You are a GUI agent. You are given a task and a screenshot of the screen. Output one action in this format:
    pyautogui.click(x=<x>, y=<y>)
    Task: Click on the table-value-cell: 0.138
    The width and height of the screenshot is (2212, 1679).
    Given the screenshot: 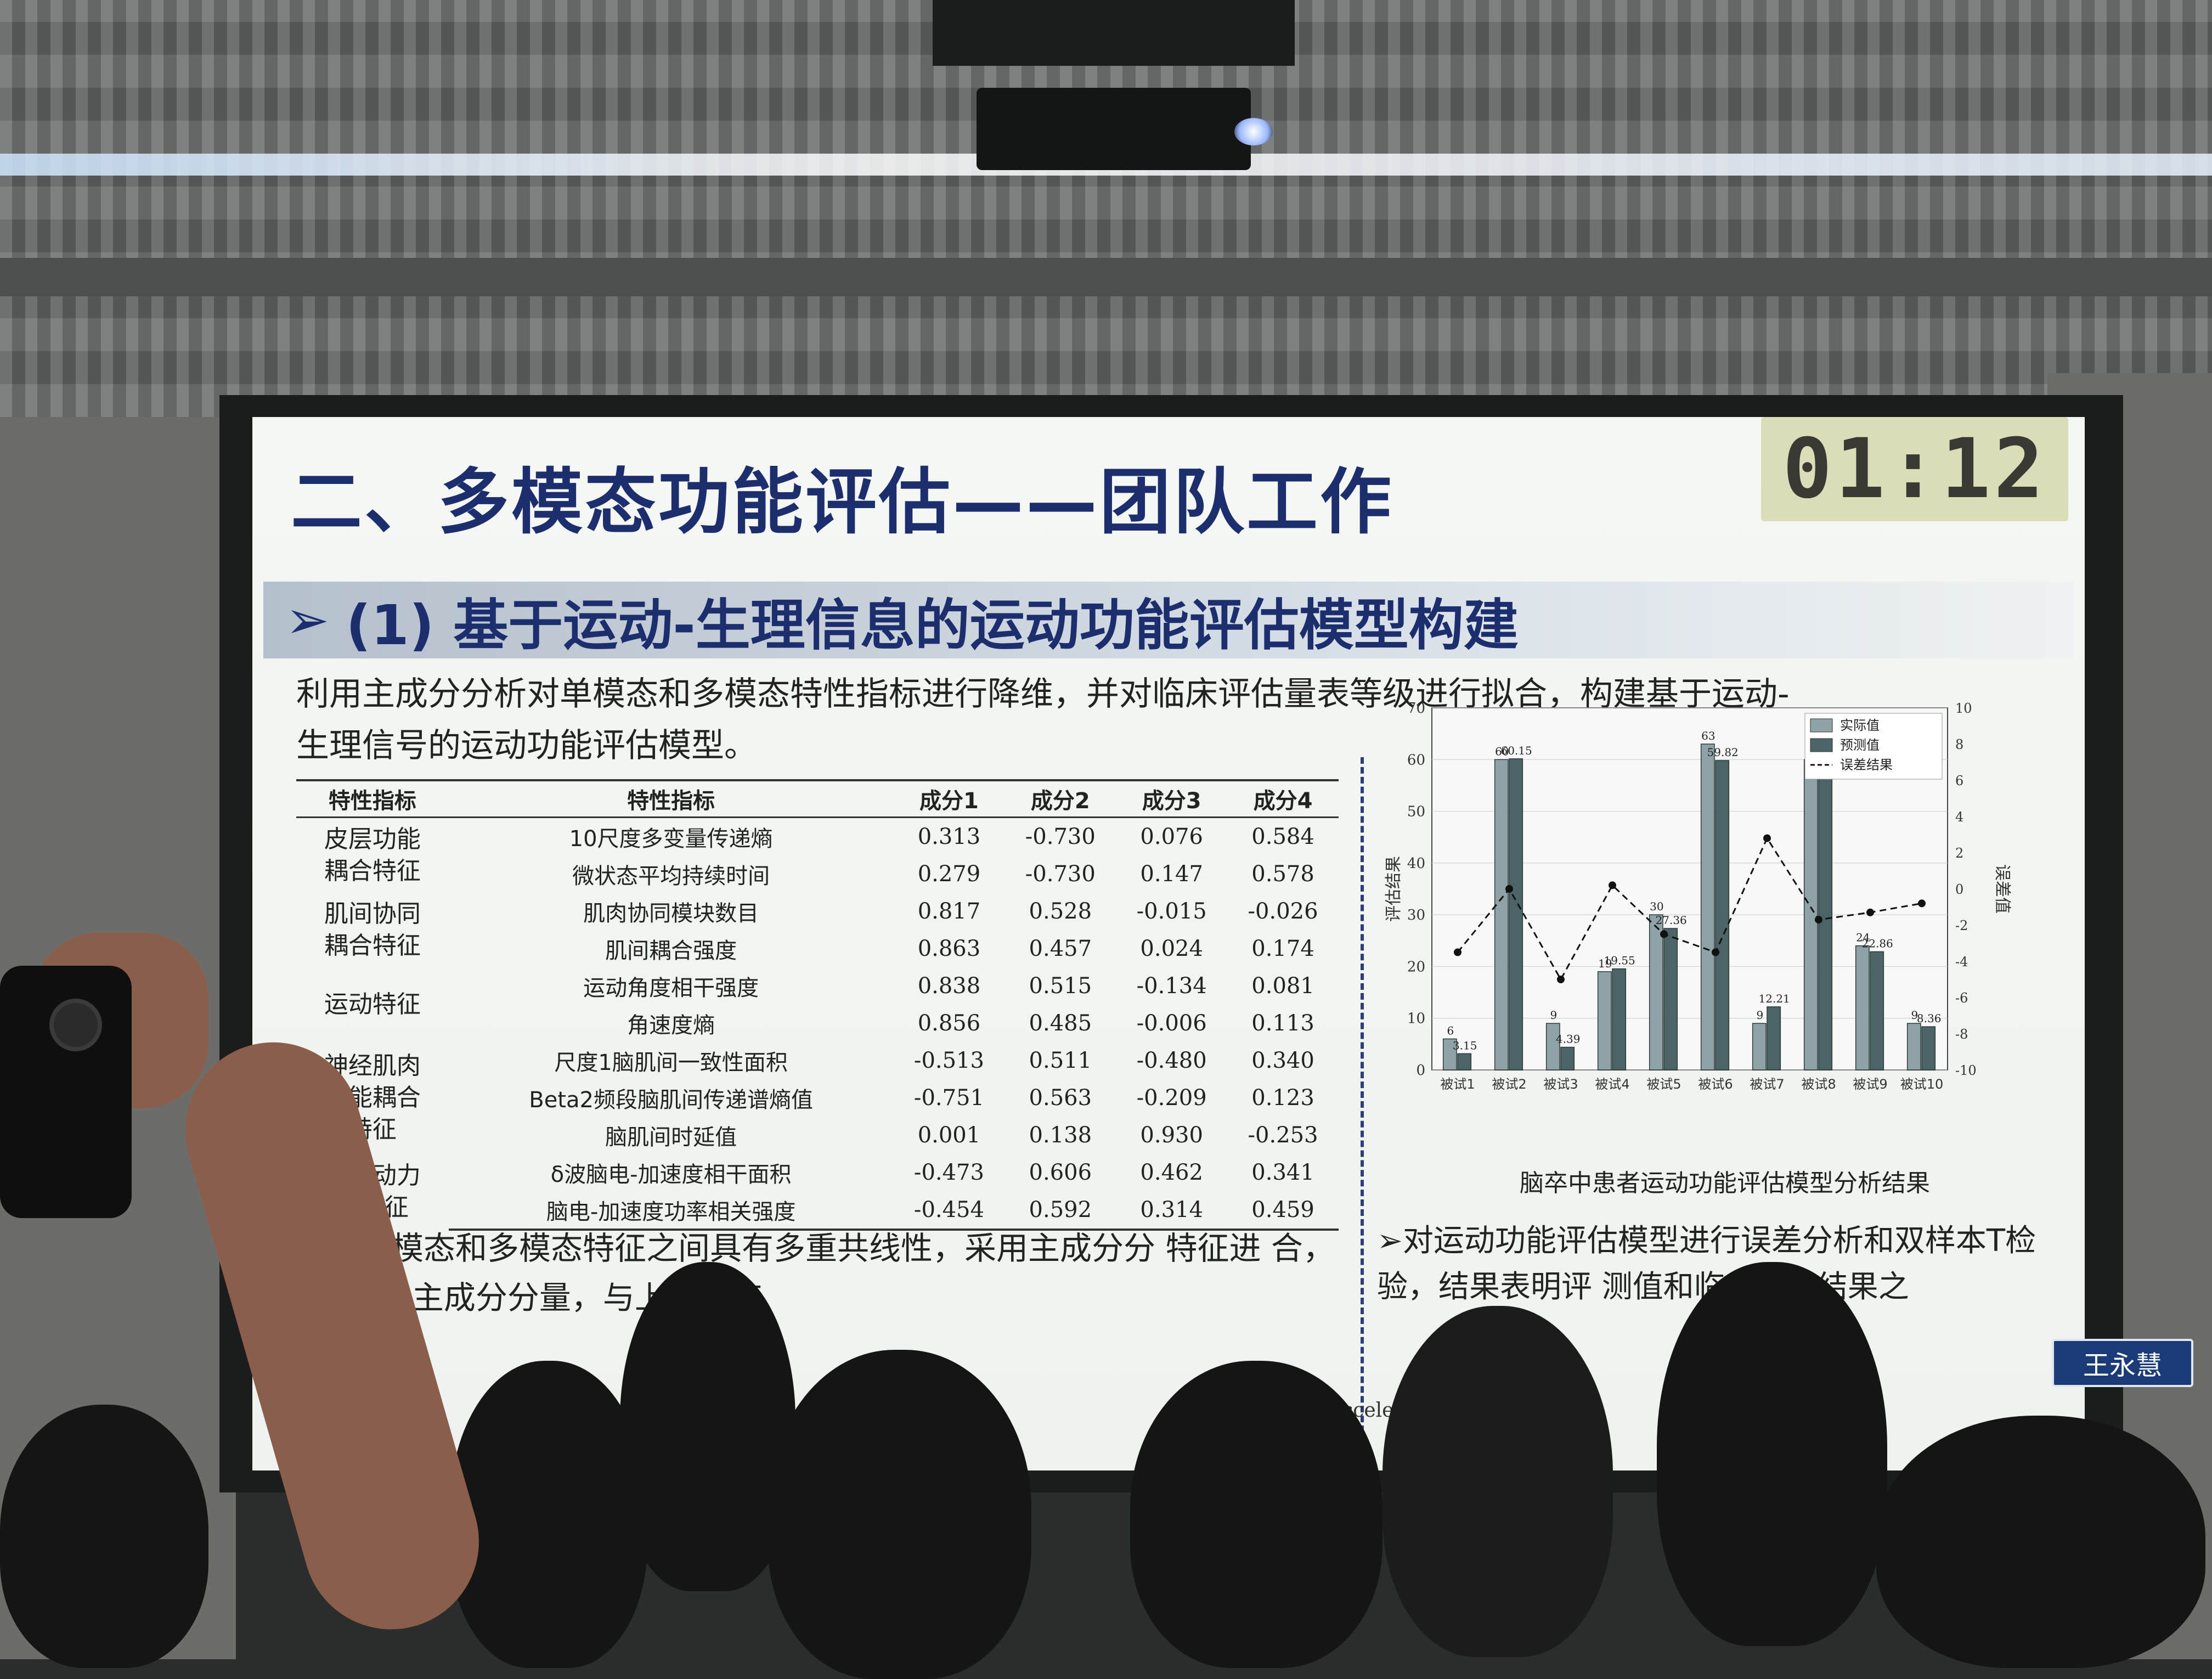 What is the action you would take?
    pyautogui.click(x=1060, y=1136)
    